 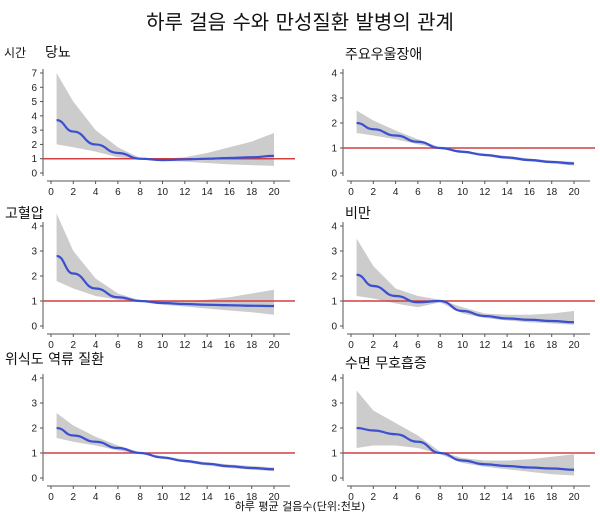 What do you see at coordinates (15, 53) in the screenshot?
I see `y-axis-label: 시간` at bounding box center [15, 53].